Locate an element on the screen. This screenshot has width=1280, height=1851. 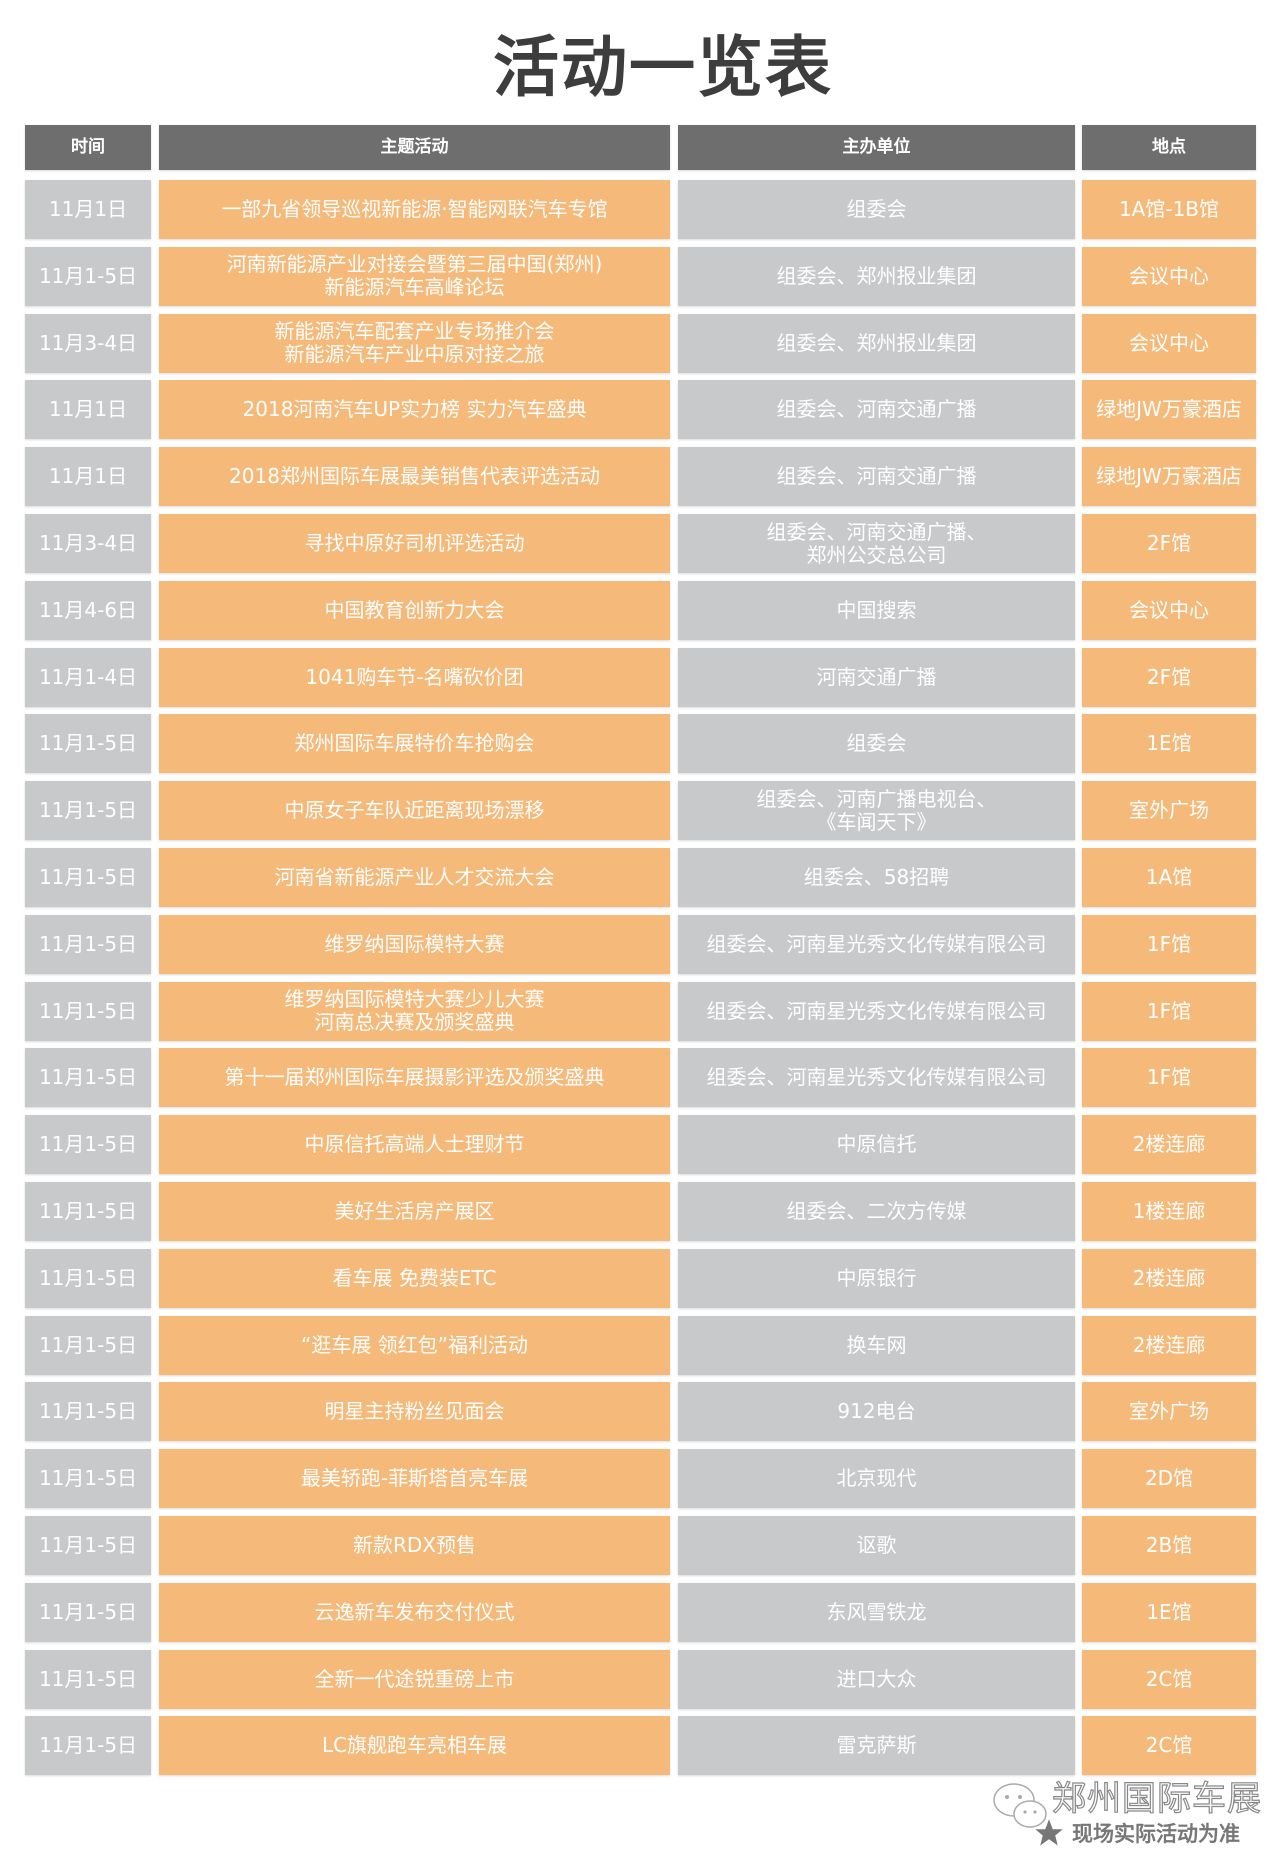
cell-organizer: 组委会、河南交通广播 is located at coordinates (876, 477).